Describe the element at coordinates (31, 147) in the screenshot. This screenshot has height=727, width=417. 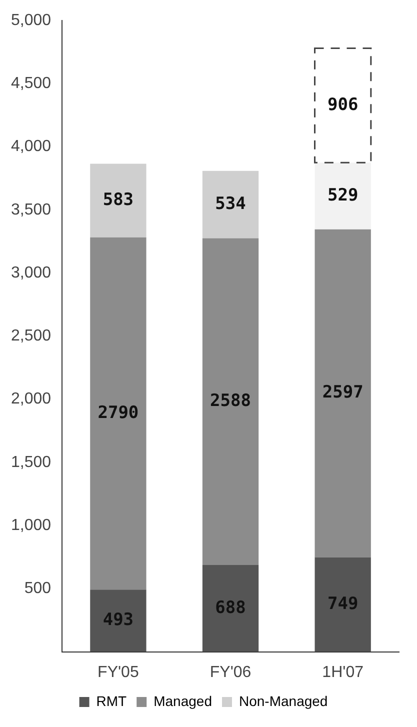
I see `y-tick-label: 4,000` at that location.